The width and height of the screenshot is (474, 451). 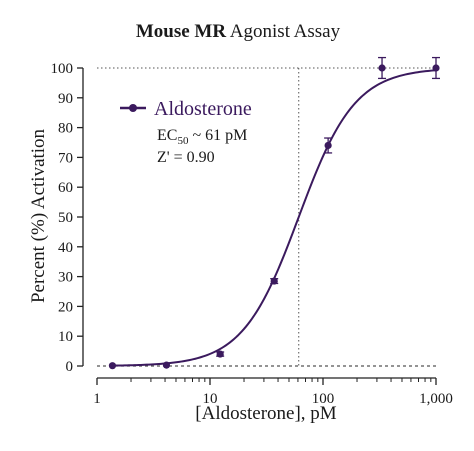 What do you see at coordinates (70, 367) in the screenshot?
I see `y-tick-label: 0` at bounding box center [70, 367].